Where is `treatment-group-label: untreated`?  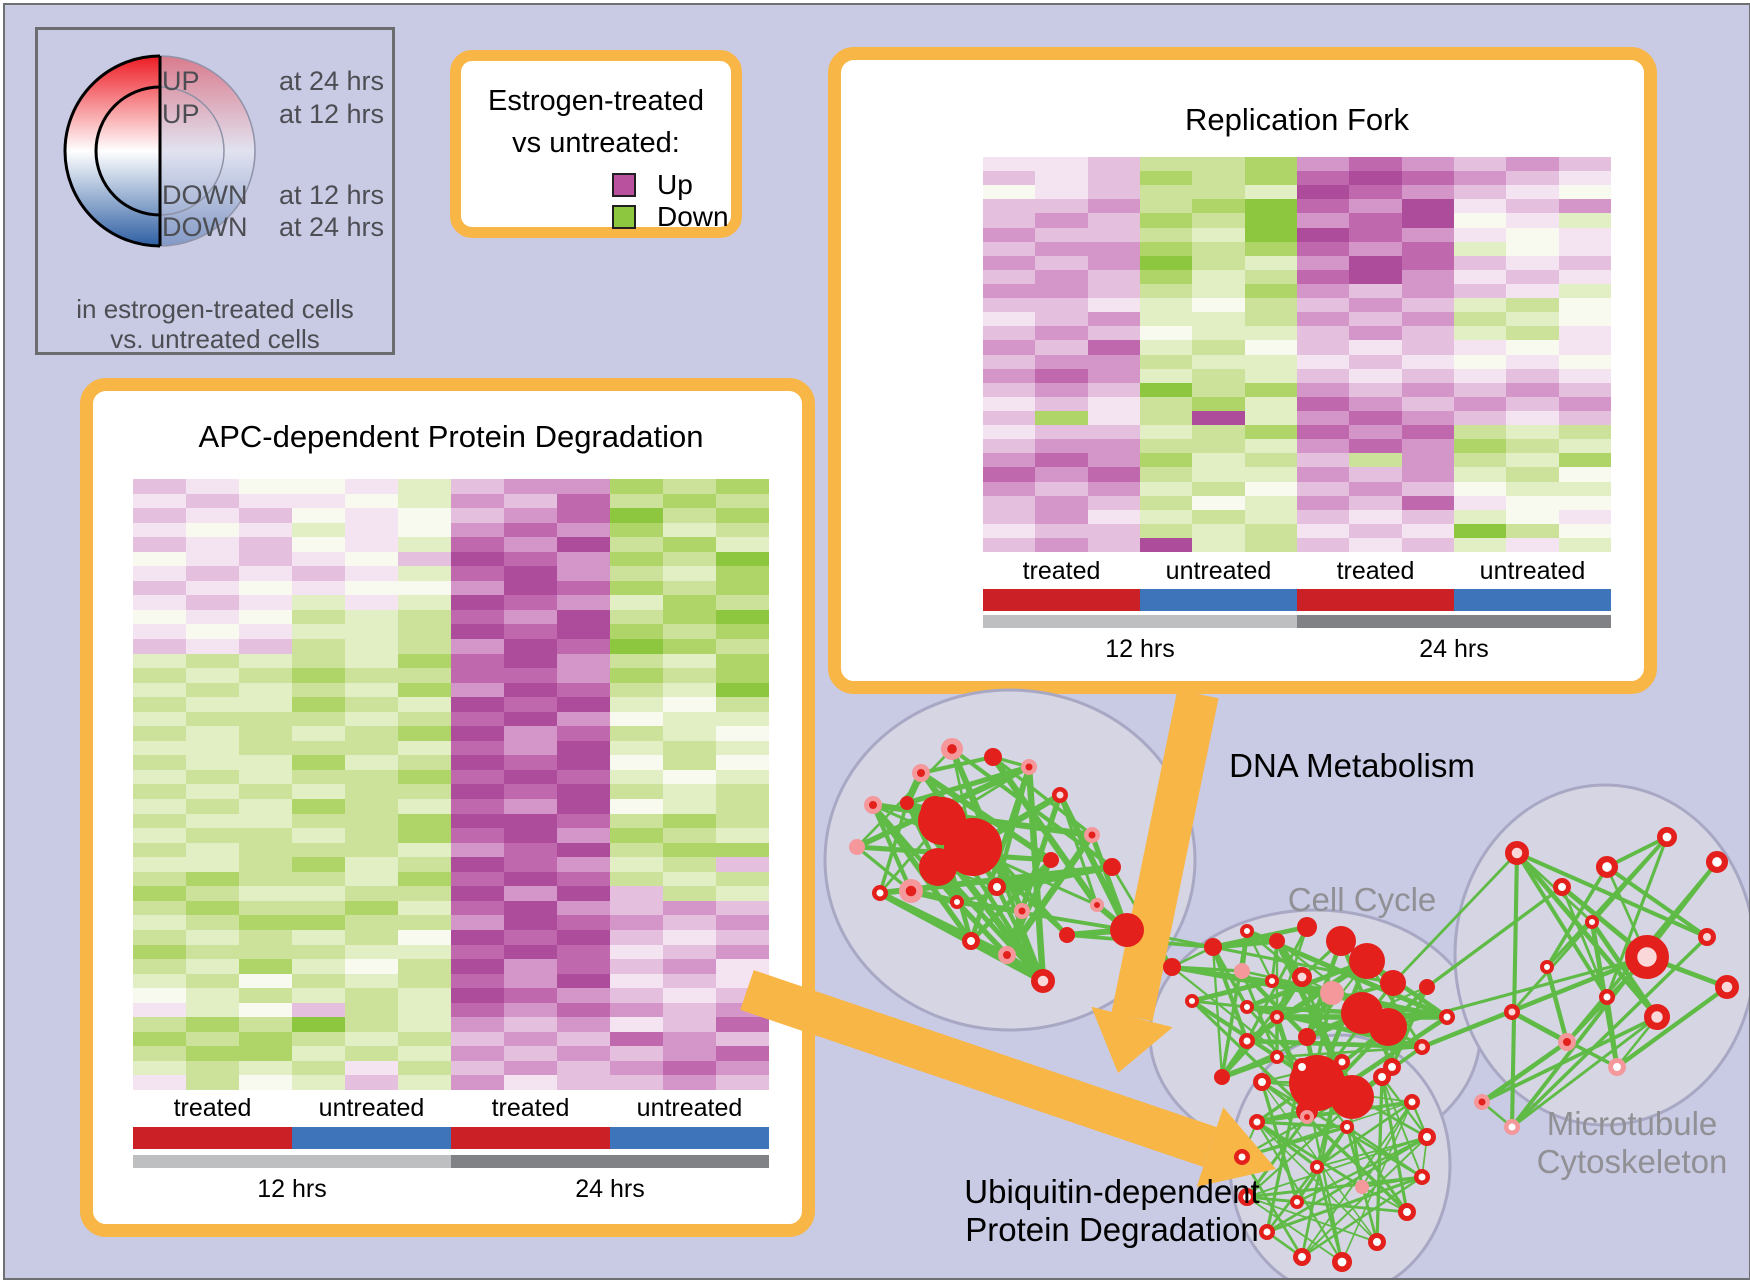
treatment-group-label: untreated is located at coordinates (1218, 571).